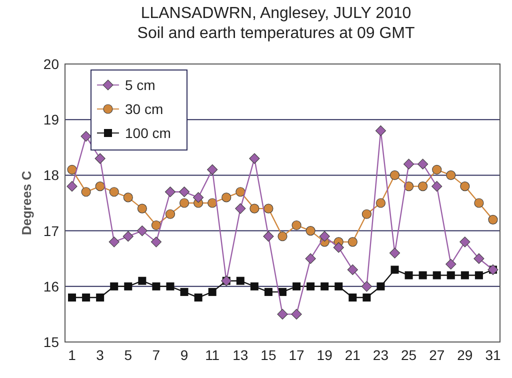 The height and width of the screenshot is (378, 512). What do you see at coordinates (100, 355) in the screenshot?
I see `x-tick-label: 3` at bounding box center [100, 355].